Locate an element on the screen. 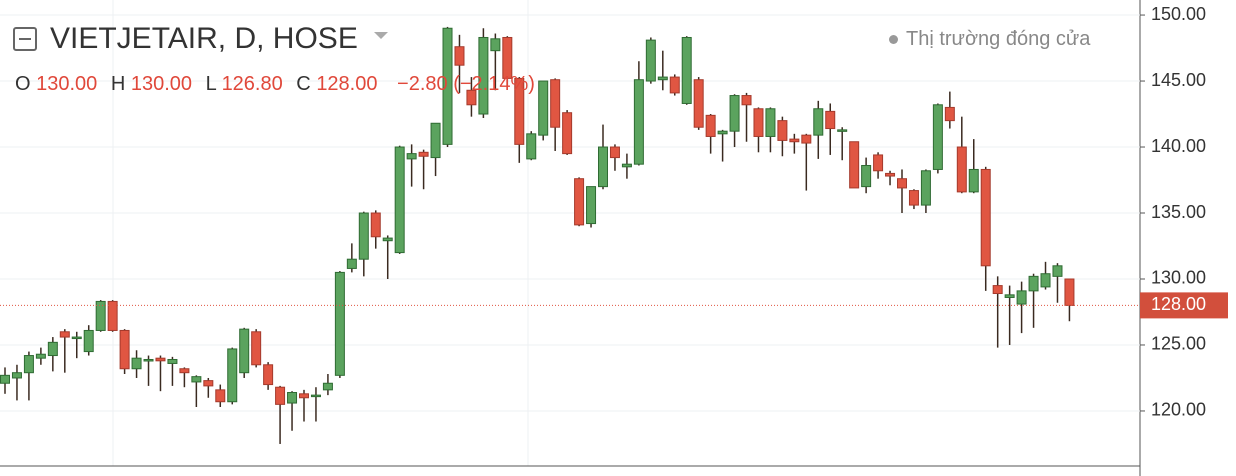 This screenshot has width=1236, height=476. last-price-label: 128.00 is located at coordinates (1178, 304).